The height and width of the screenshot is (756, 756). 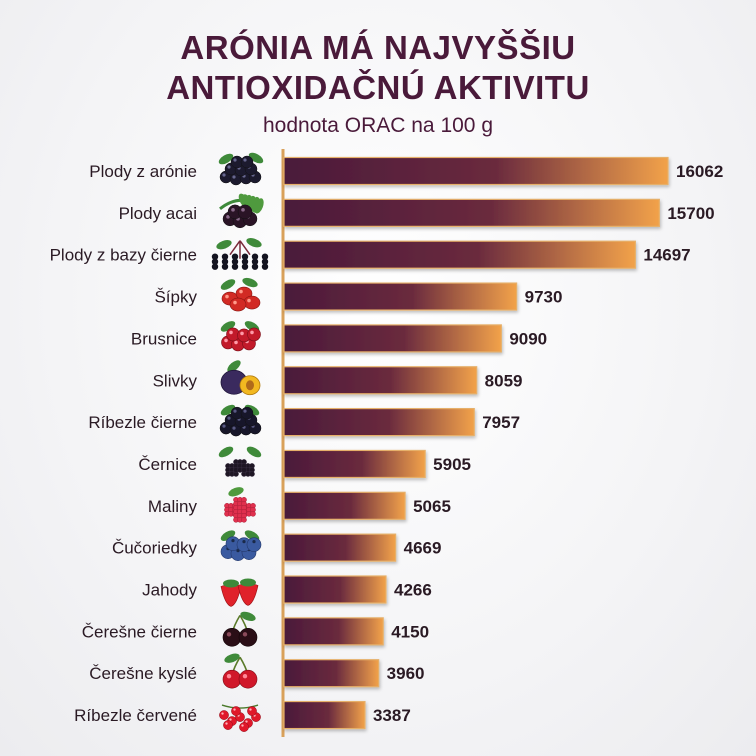 I want to click on elderberry-icon, so click(x=240, y=254).